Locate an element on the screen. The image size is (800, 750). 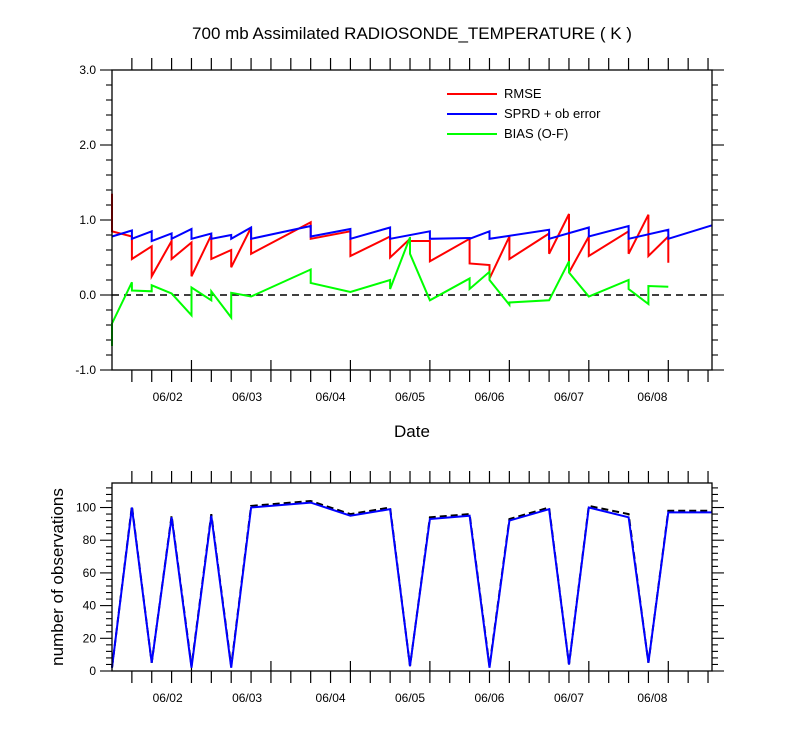
top-series-rmse is located at coordinates (390, 237).